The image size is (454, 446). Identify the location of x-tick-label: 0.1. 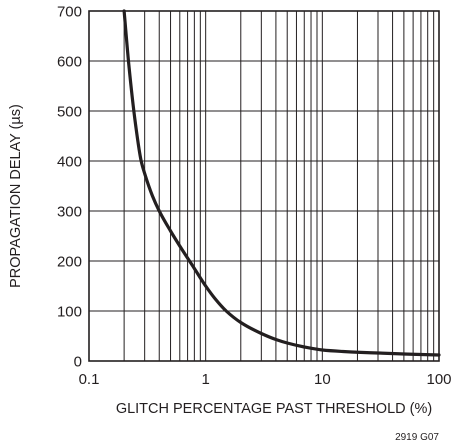
(89, 379).